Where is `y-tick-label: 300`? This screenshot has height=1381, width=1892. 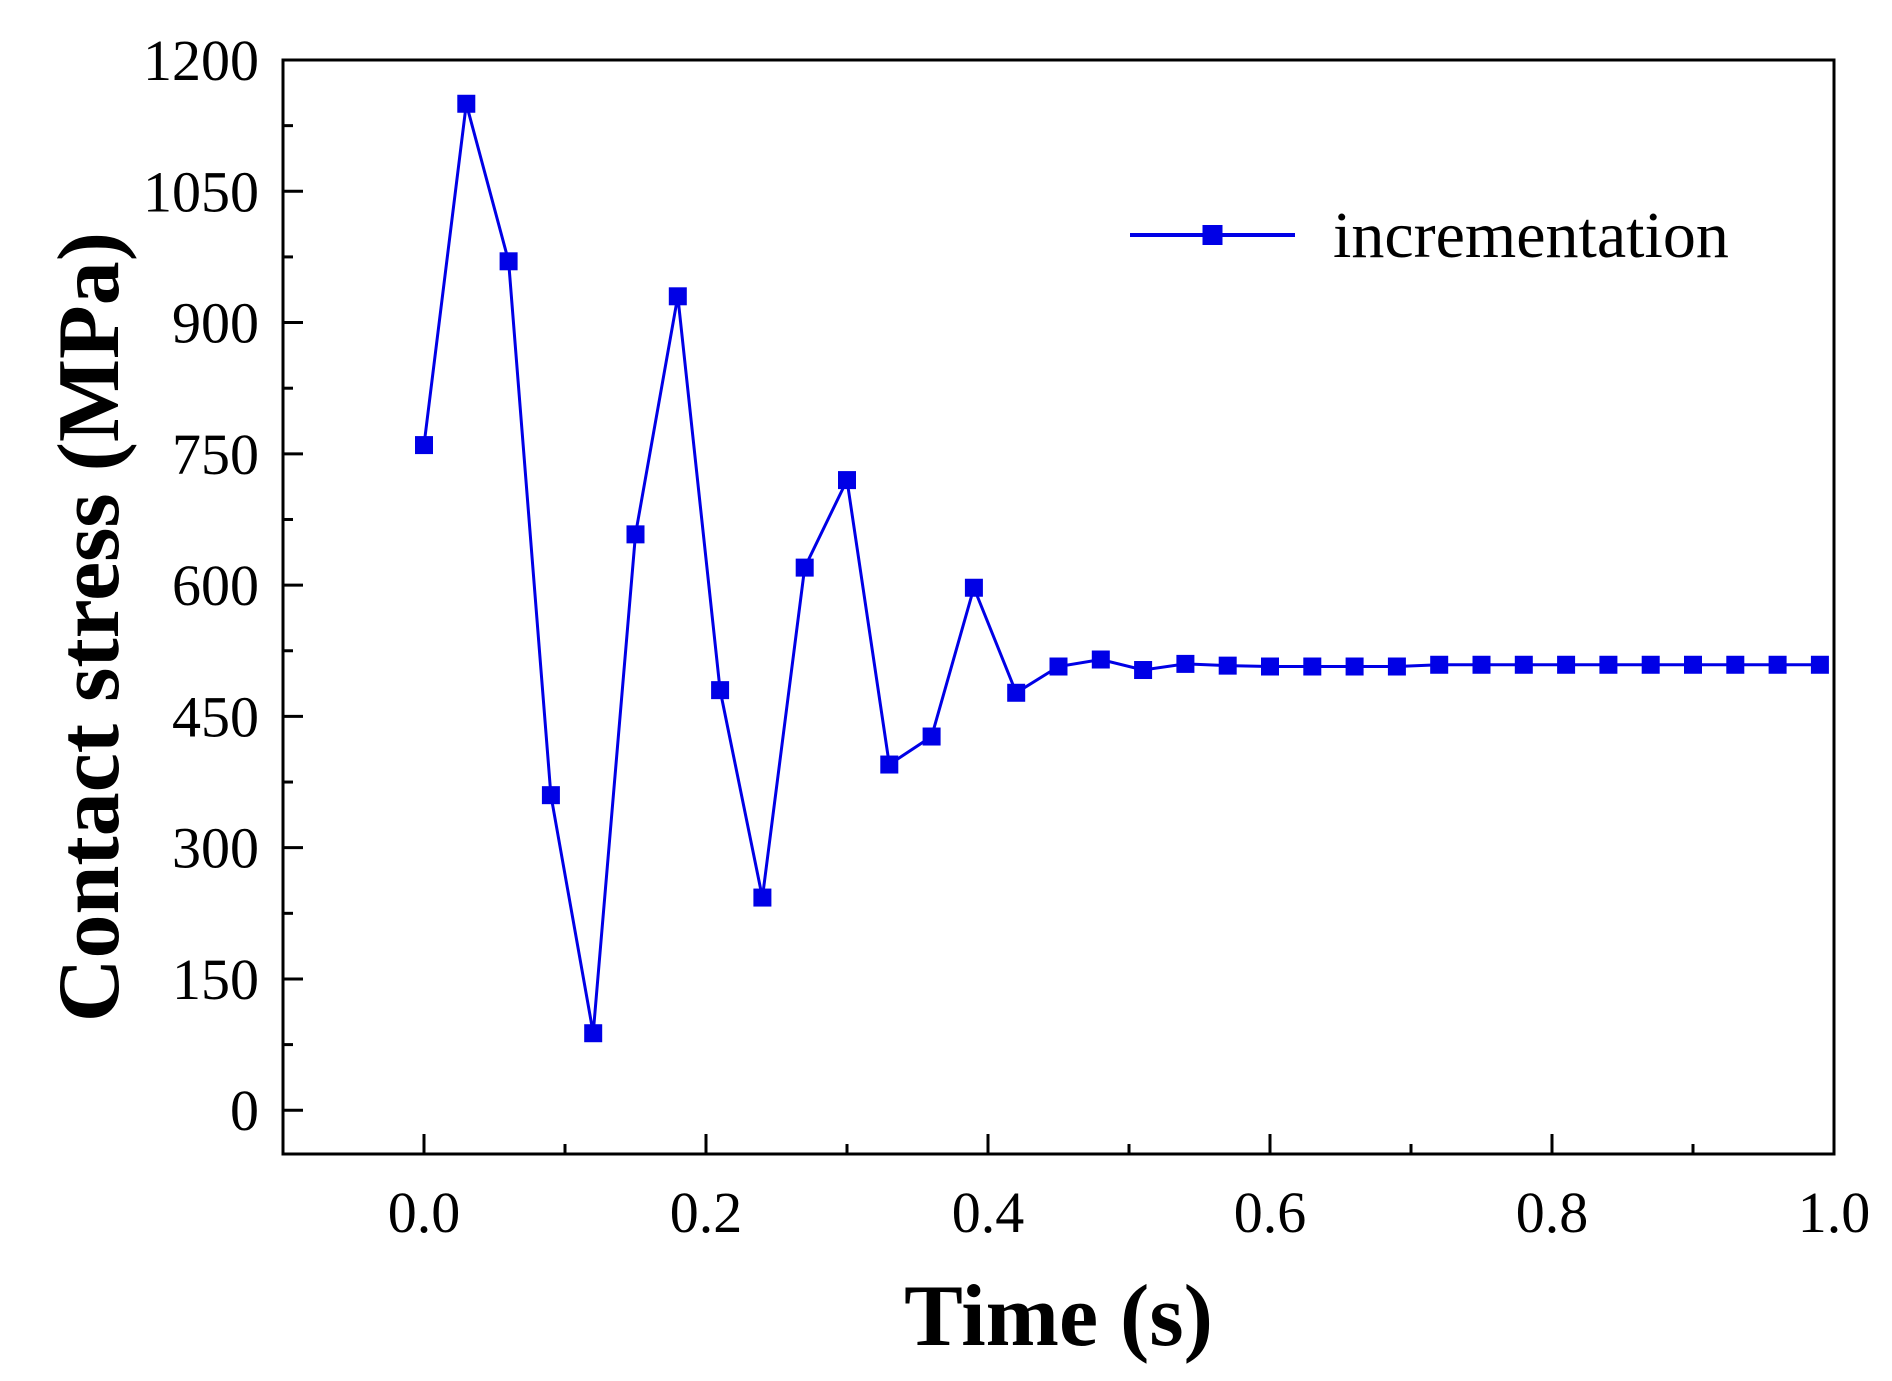
y-tick-label: 300 is located at coordinates (215, 848).